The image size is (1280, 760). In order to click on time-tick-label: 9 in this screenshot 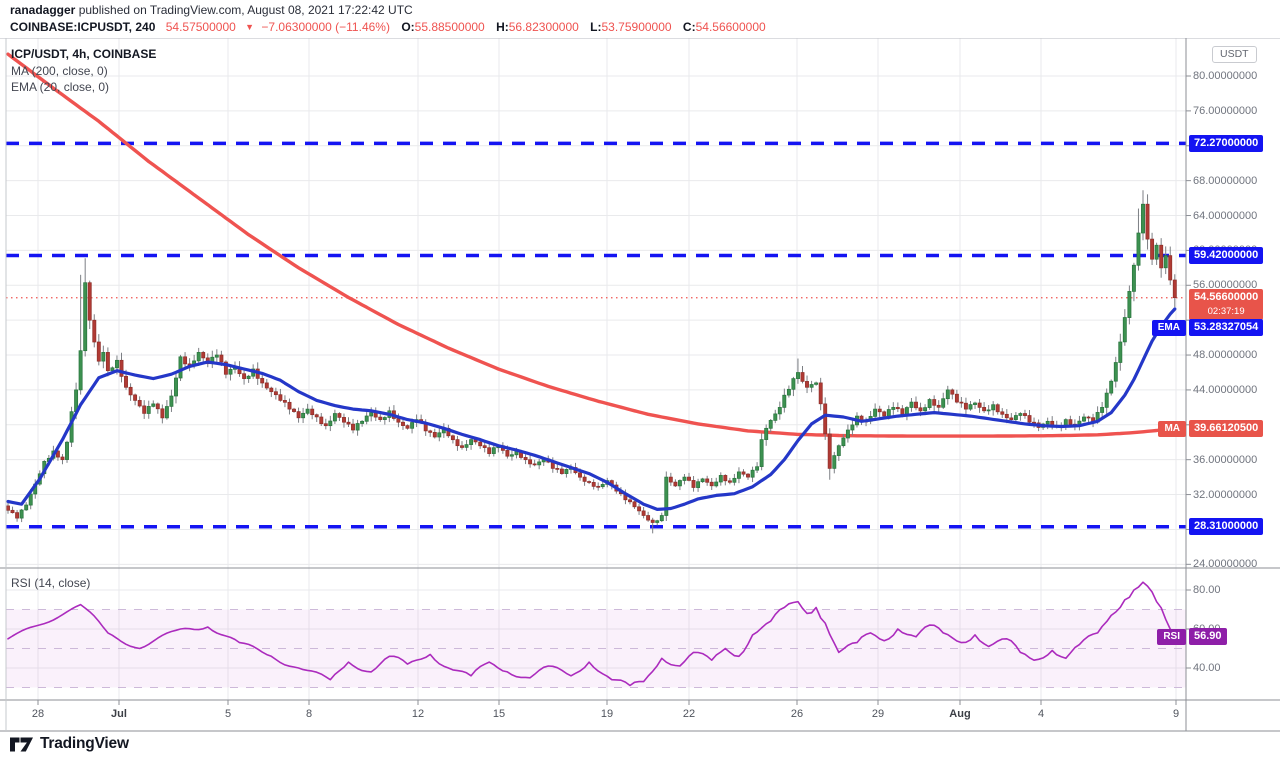, I will do `click(1176, 714)`.